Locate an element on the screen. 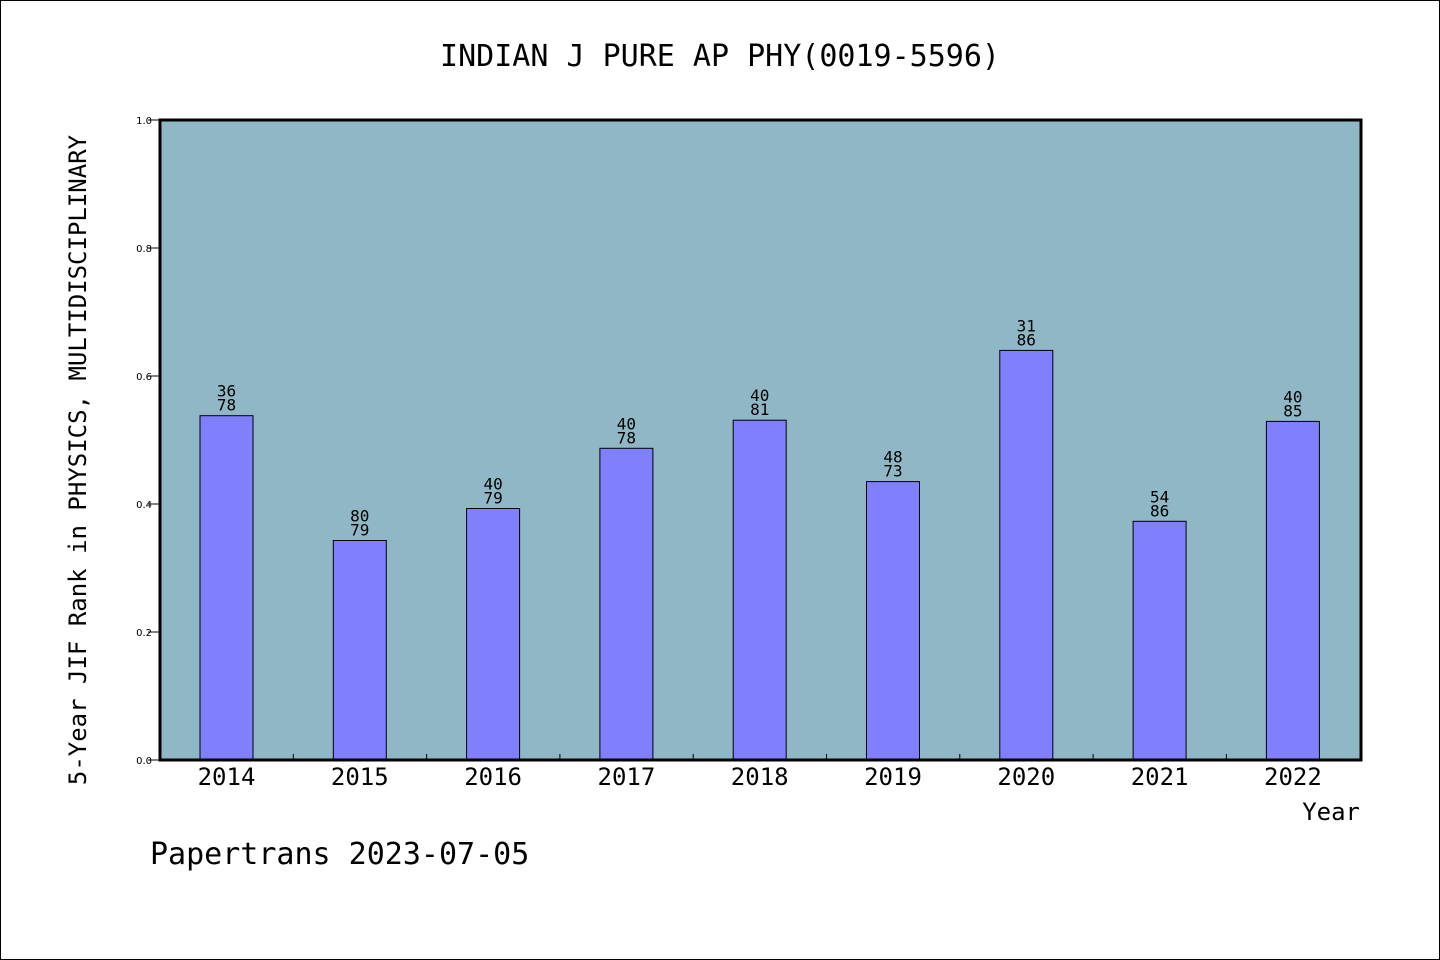  bar-rank-label-2022: 40 is located at coordinates (1292, 396).